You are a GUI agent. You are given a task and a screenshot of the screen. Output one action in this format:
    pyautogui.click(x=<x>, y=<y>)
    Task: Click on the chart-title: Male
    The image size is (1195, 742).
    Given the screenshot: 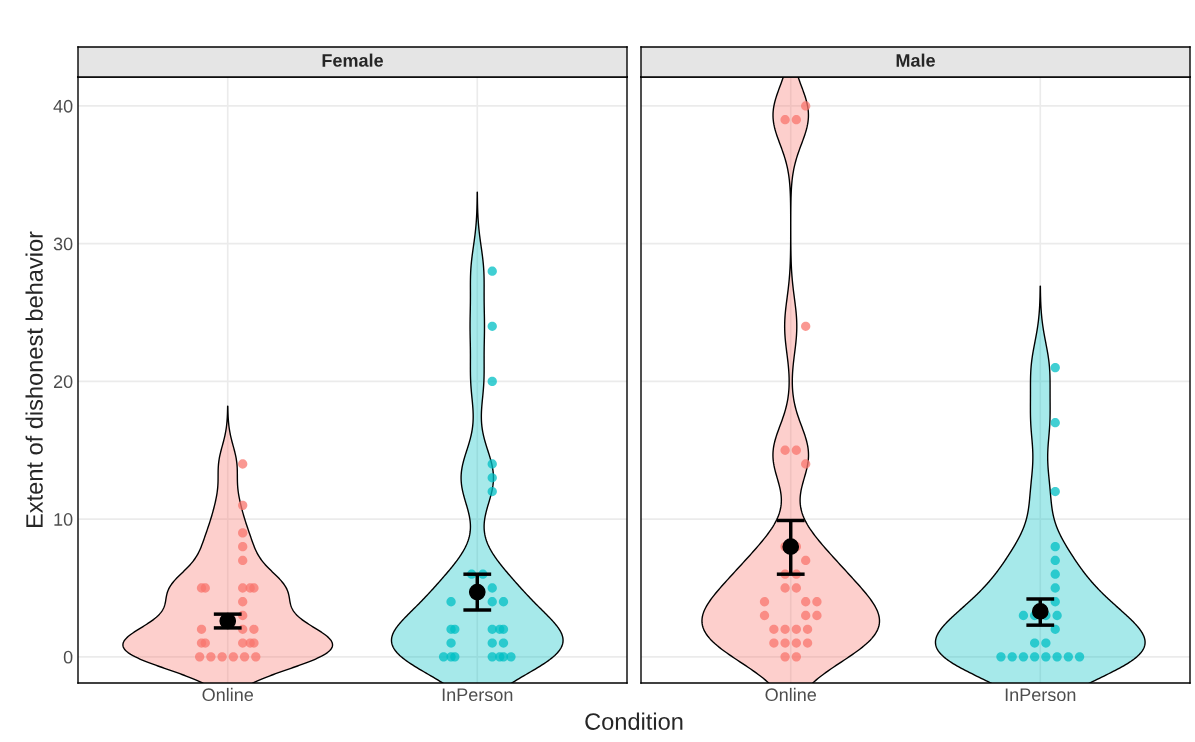 What is the action you would take?
    pyautogui.click(x=915, y=60)
    